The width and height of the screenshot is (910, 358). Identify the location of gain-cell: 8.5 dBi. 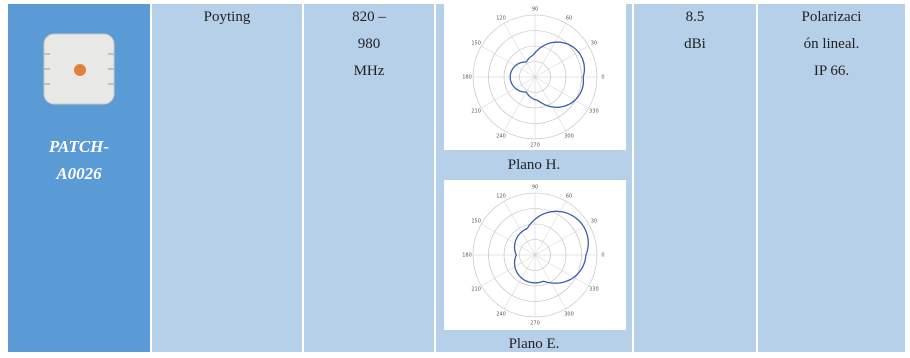
(695, 178).